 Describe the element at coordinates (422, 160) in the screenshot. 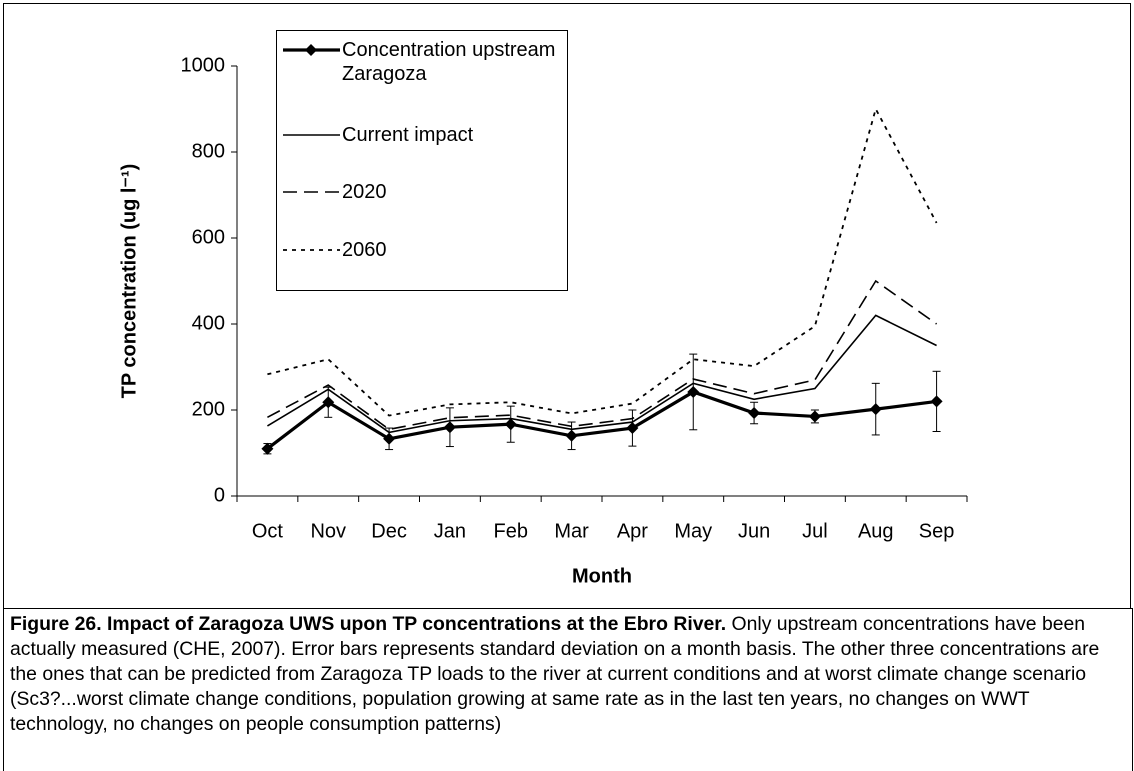

I see `legend-box` at that location.